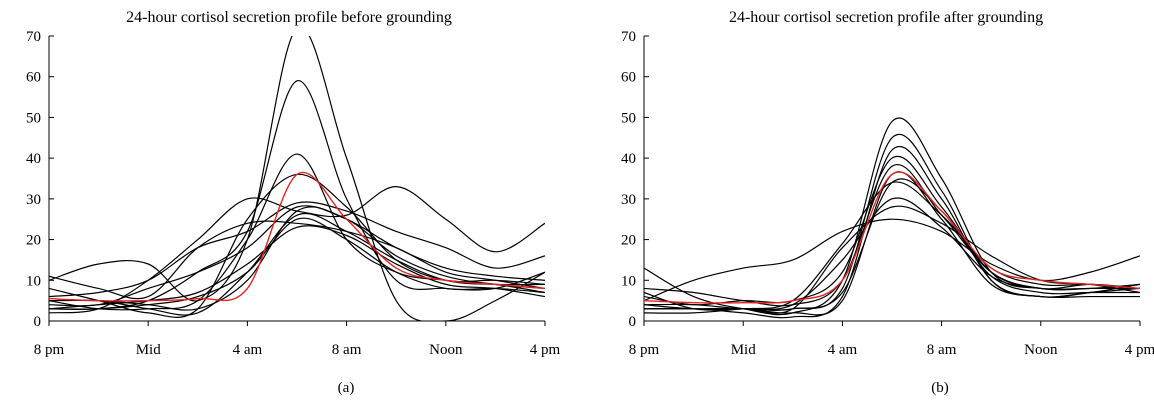 This screenshot has width=1154, height=400. What do you see at coordinates (346, 388) in the screenshot?
I see `panel-label: (a)` at bounding box center [346, 388].